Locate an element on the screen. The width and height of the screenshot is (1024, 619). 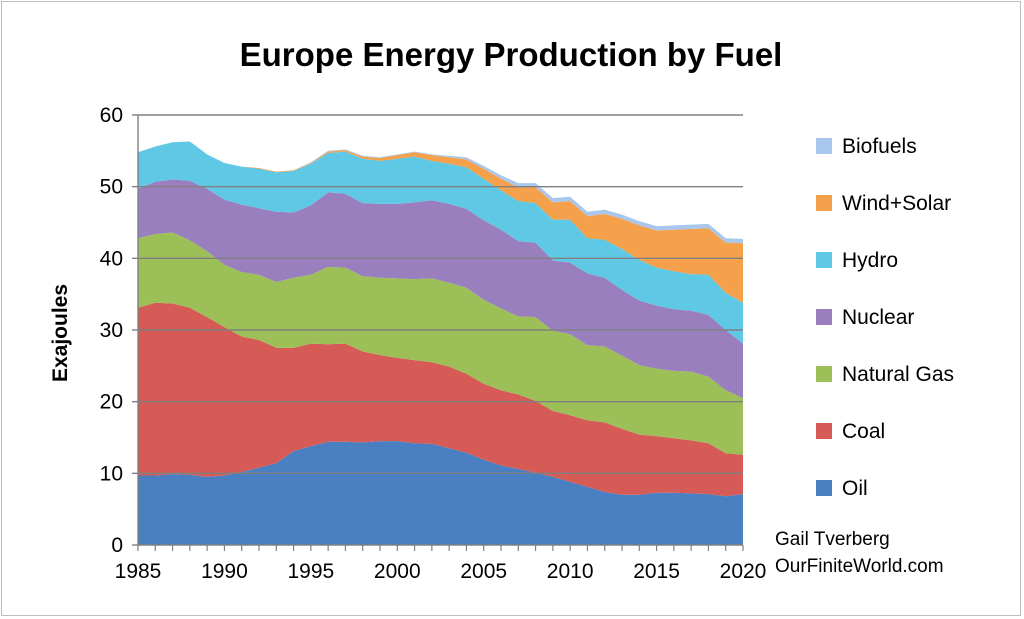
legend-label: Nuclear is located at coordinates (878, 317).